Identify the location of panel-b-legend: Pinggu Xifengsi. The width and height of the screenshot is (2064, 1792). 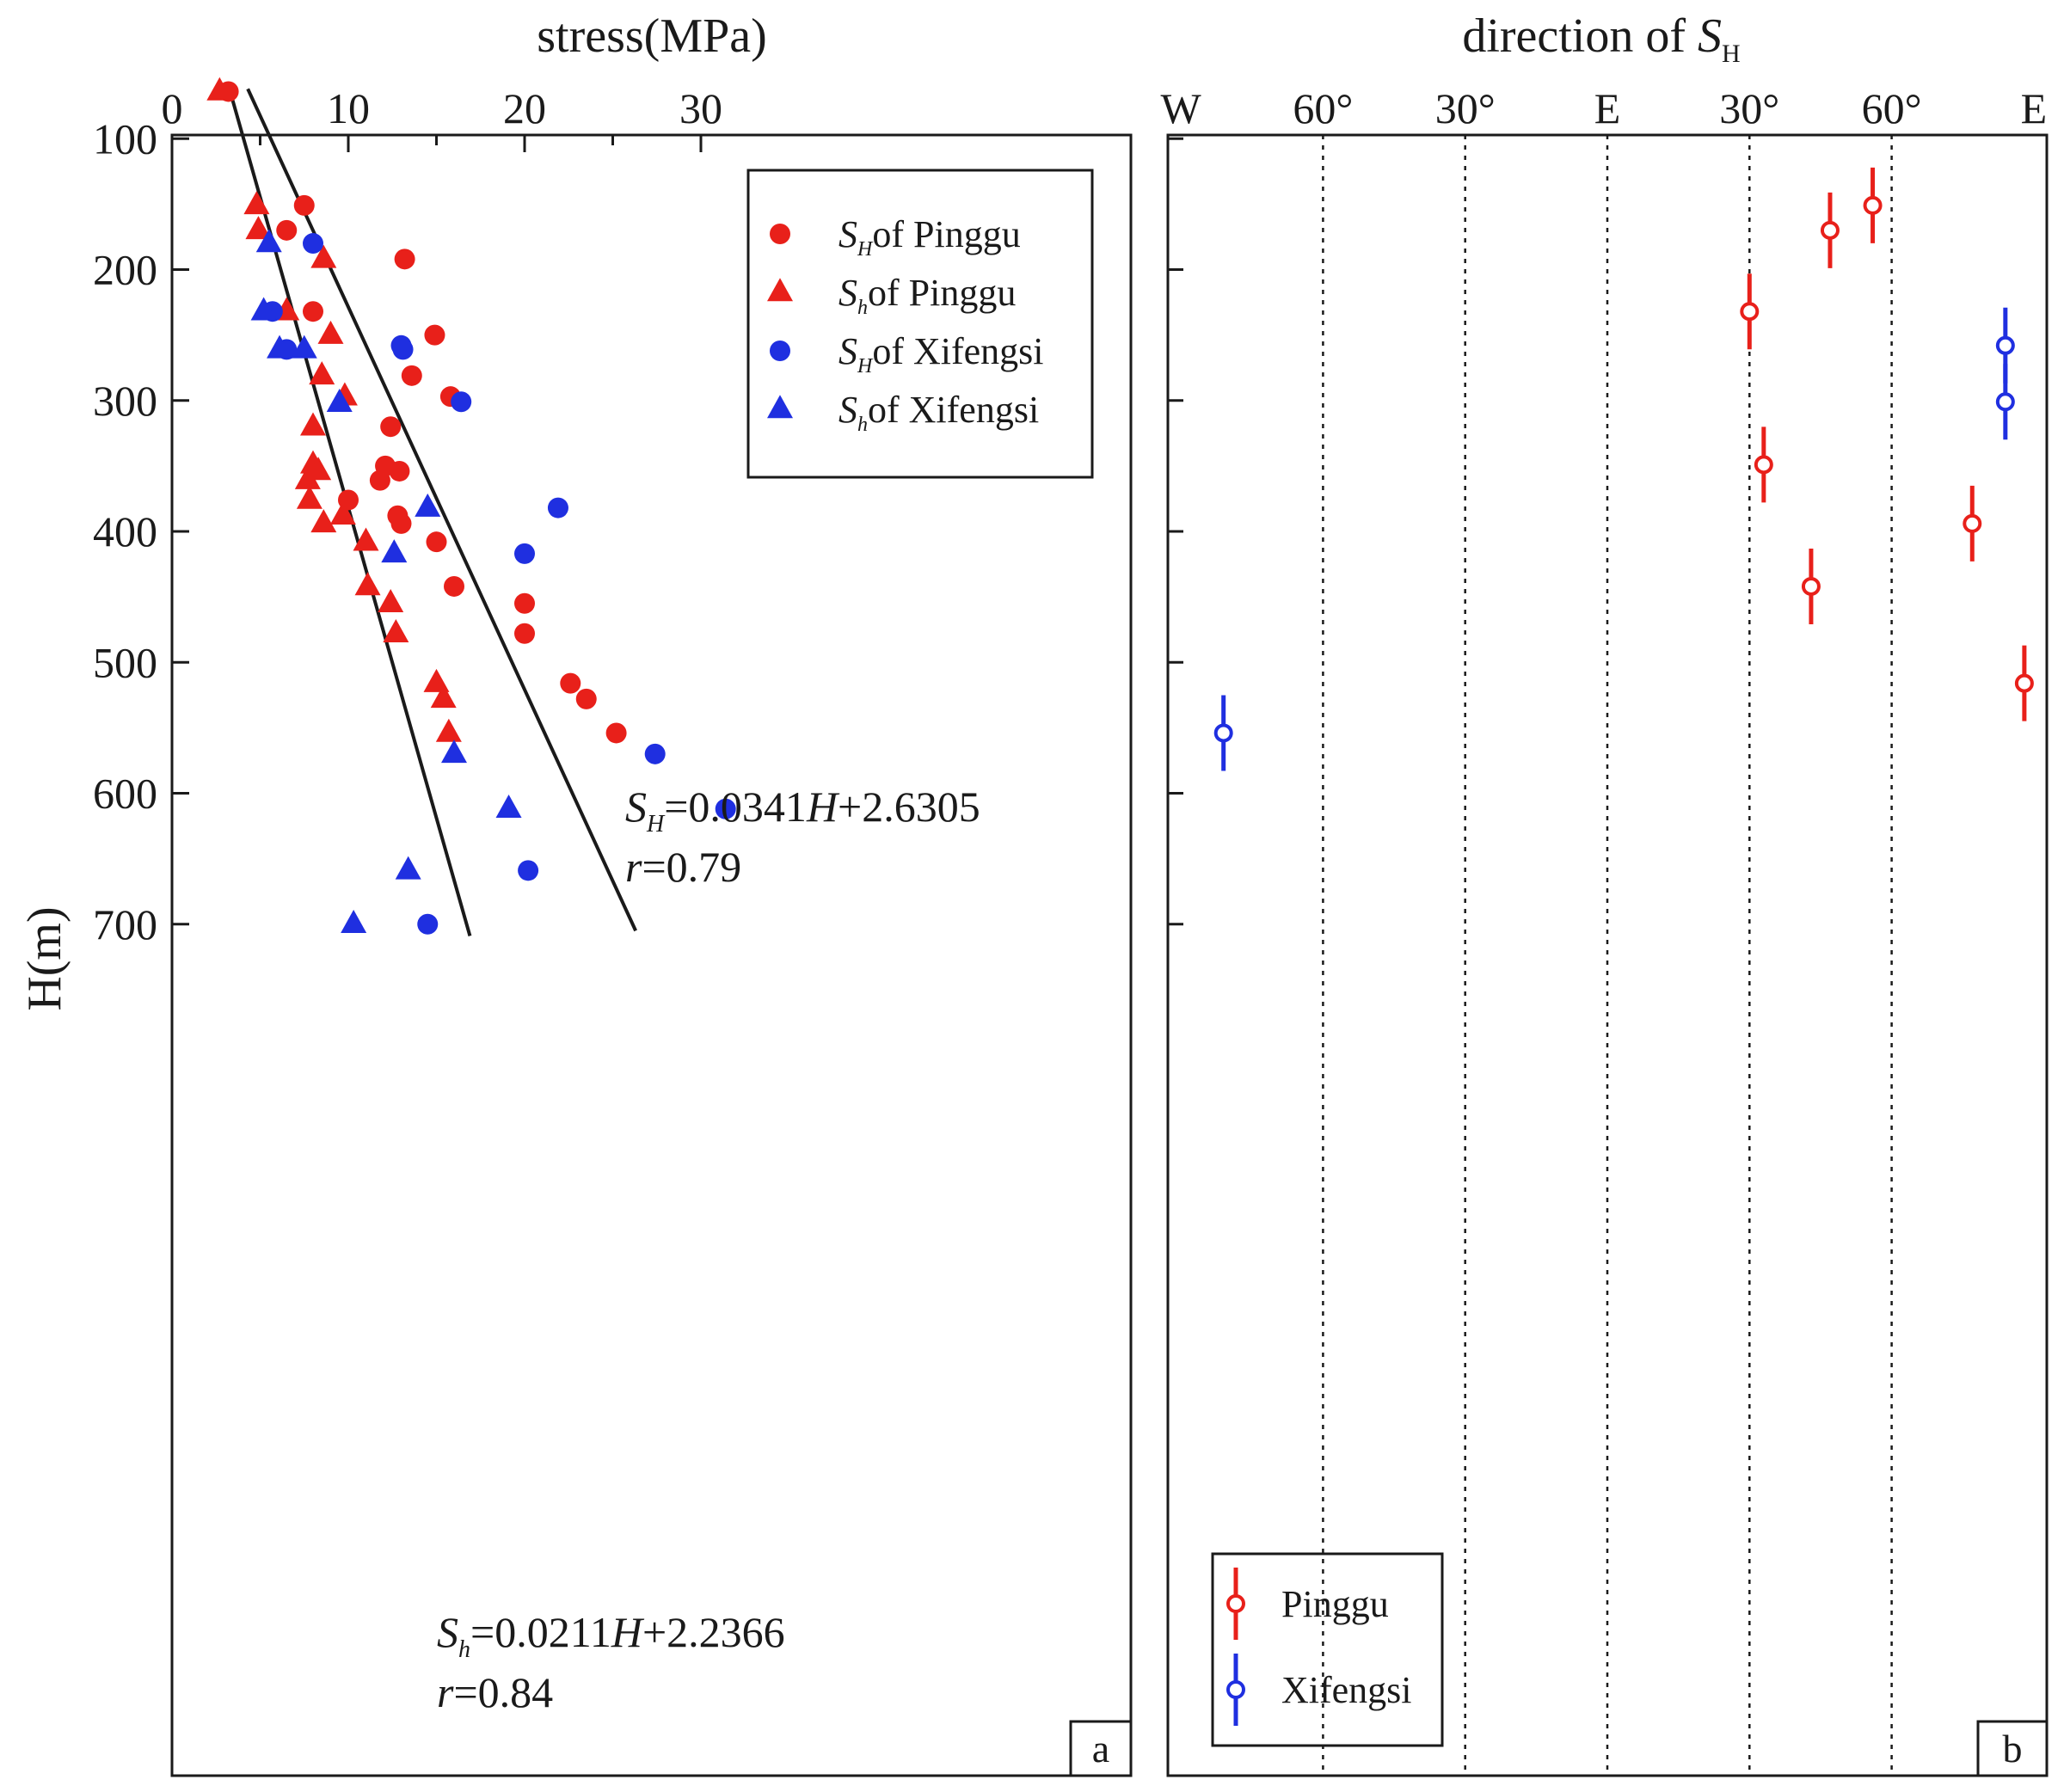
(1319, 1647).